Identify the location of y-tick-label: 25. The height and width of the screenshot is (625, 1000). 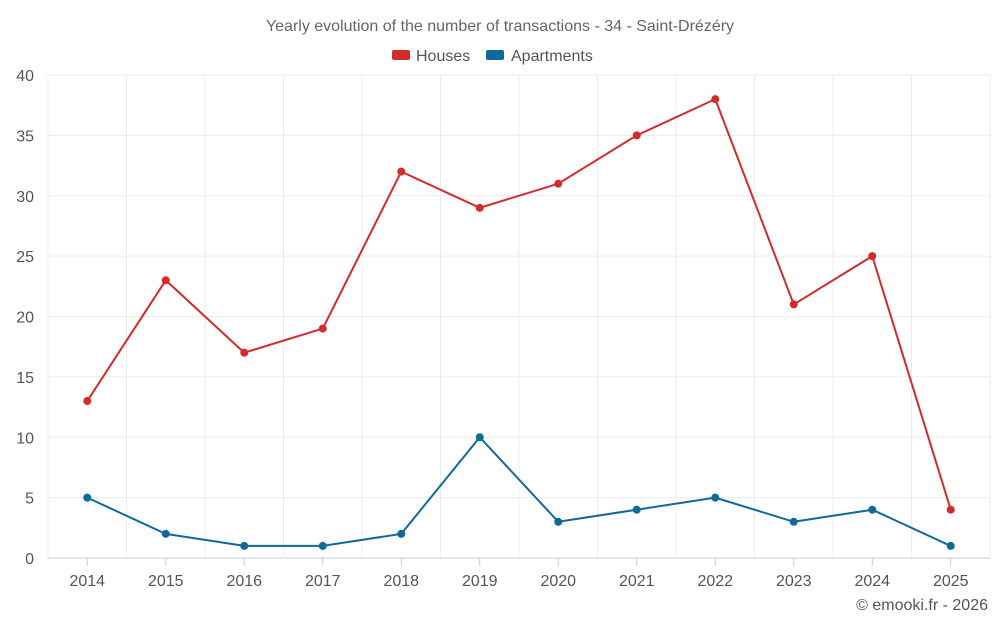
(25, 257).